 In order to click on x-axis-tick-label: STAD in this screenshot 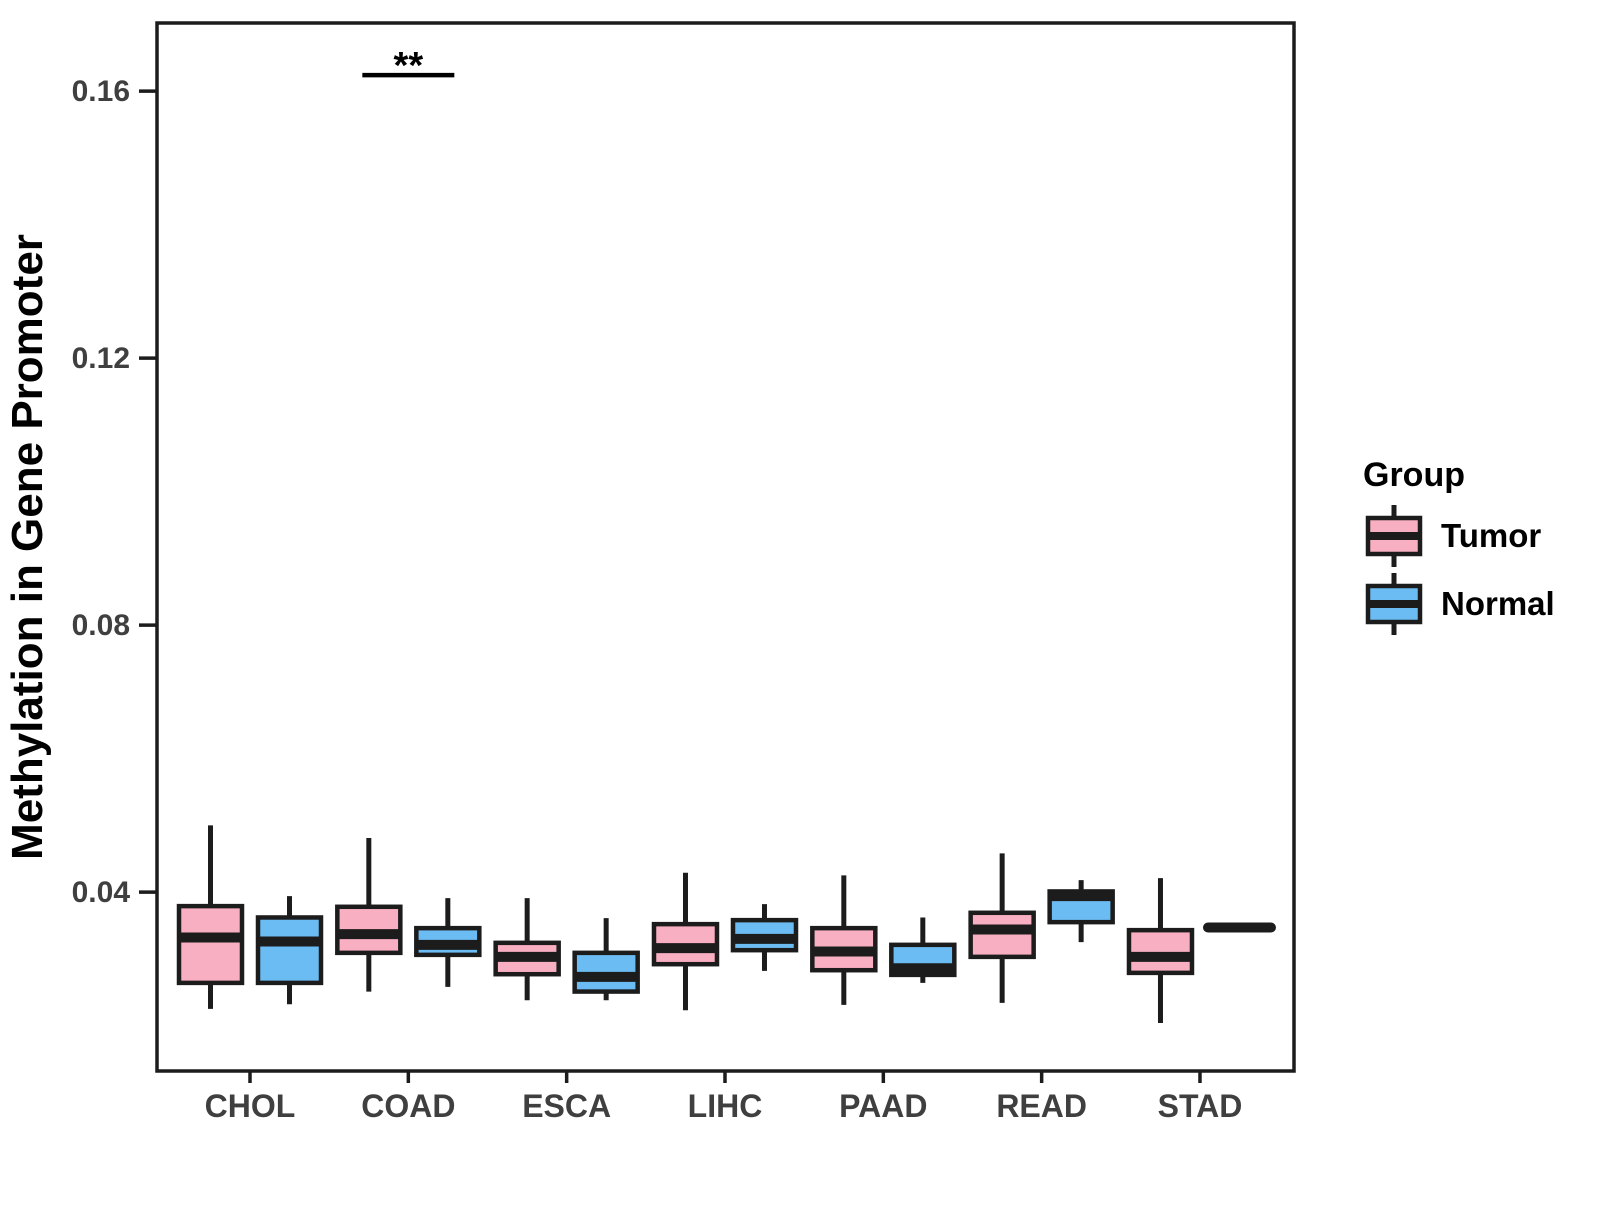, I will do `click(1200, 1106)`.